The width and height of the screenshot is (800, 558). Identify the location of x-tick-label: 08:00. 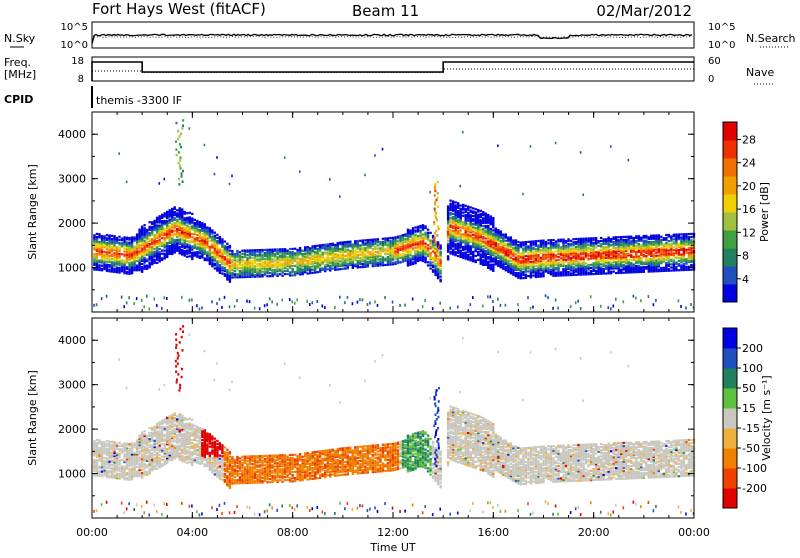
(293, 532).